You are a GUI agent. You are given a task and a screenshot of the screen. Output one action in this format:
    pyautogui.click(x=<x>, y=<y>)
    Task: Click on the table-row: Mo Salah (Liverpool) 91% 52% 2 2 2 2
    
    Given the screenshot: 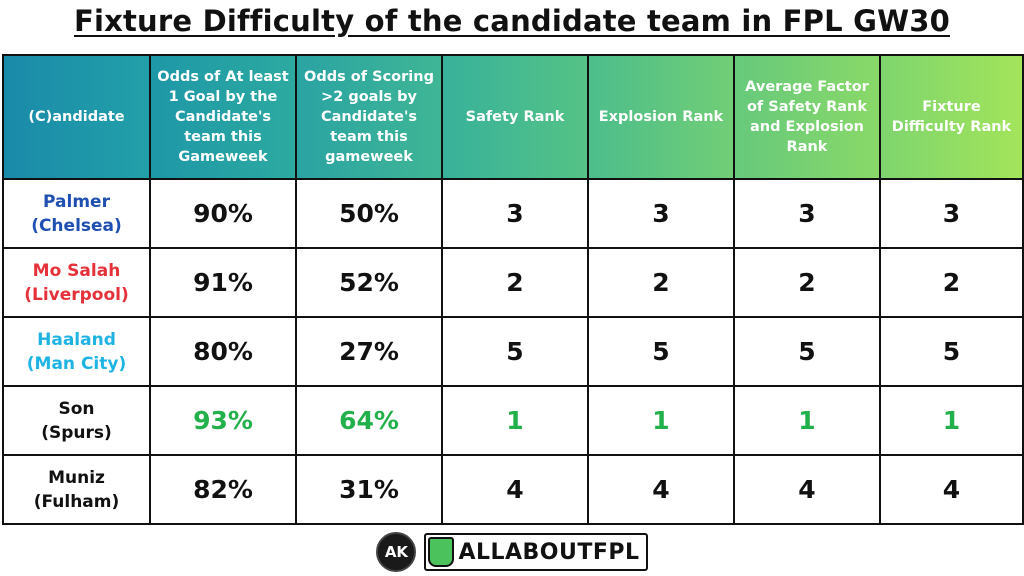 What is the action you would take?
    pyautogui.click(x=513, y=282)
    